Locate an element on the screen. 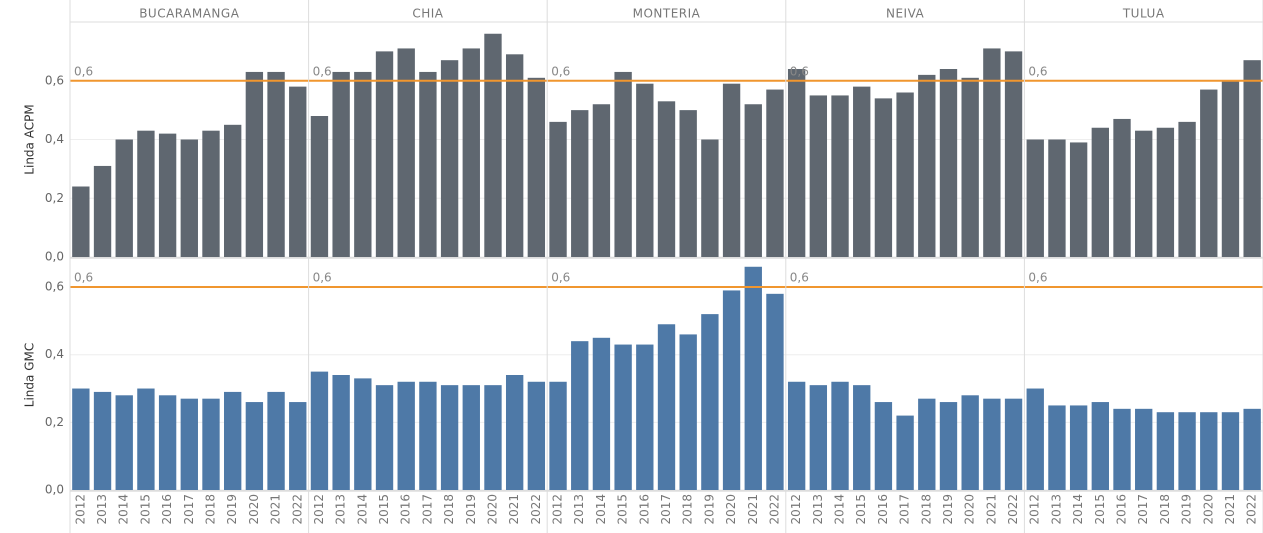 This screenshot has height=533, width=1263. column-header: MONTERIA is located at coordinates (667, 14).